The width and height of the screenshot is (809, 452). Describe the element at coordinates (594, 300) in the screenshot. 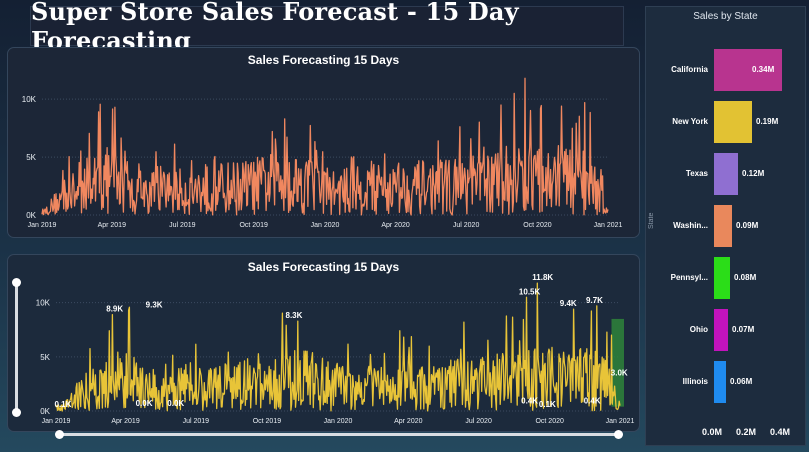

I see `data-label: 9.7K` at that location.